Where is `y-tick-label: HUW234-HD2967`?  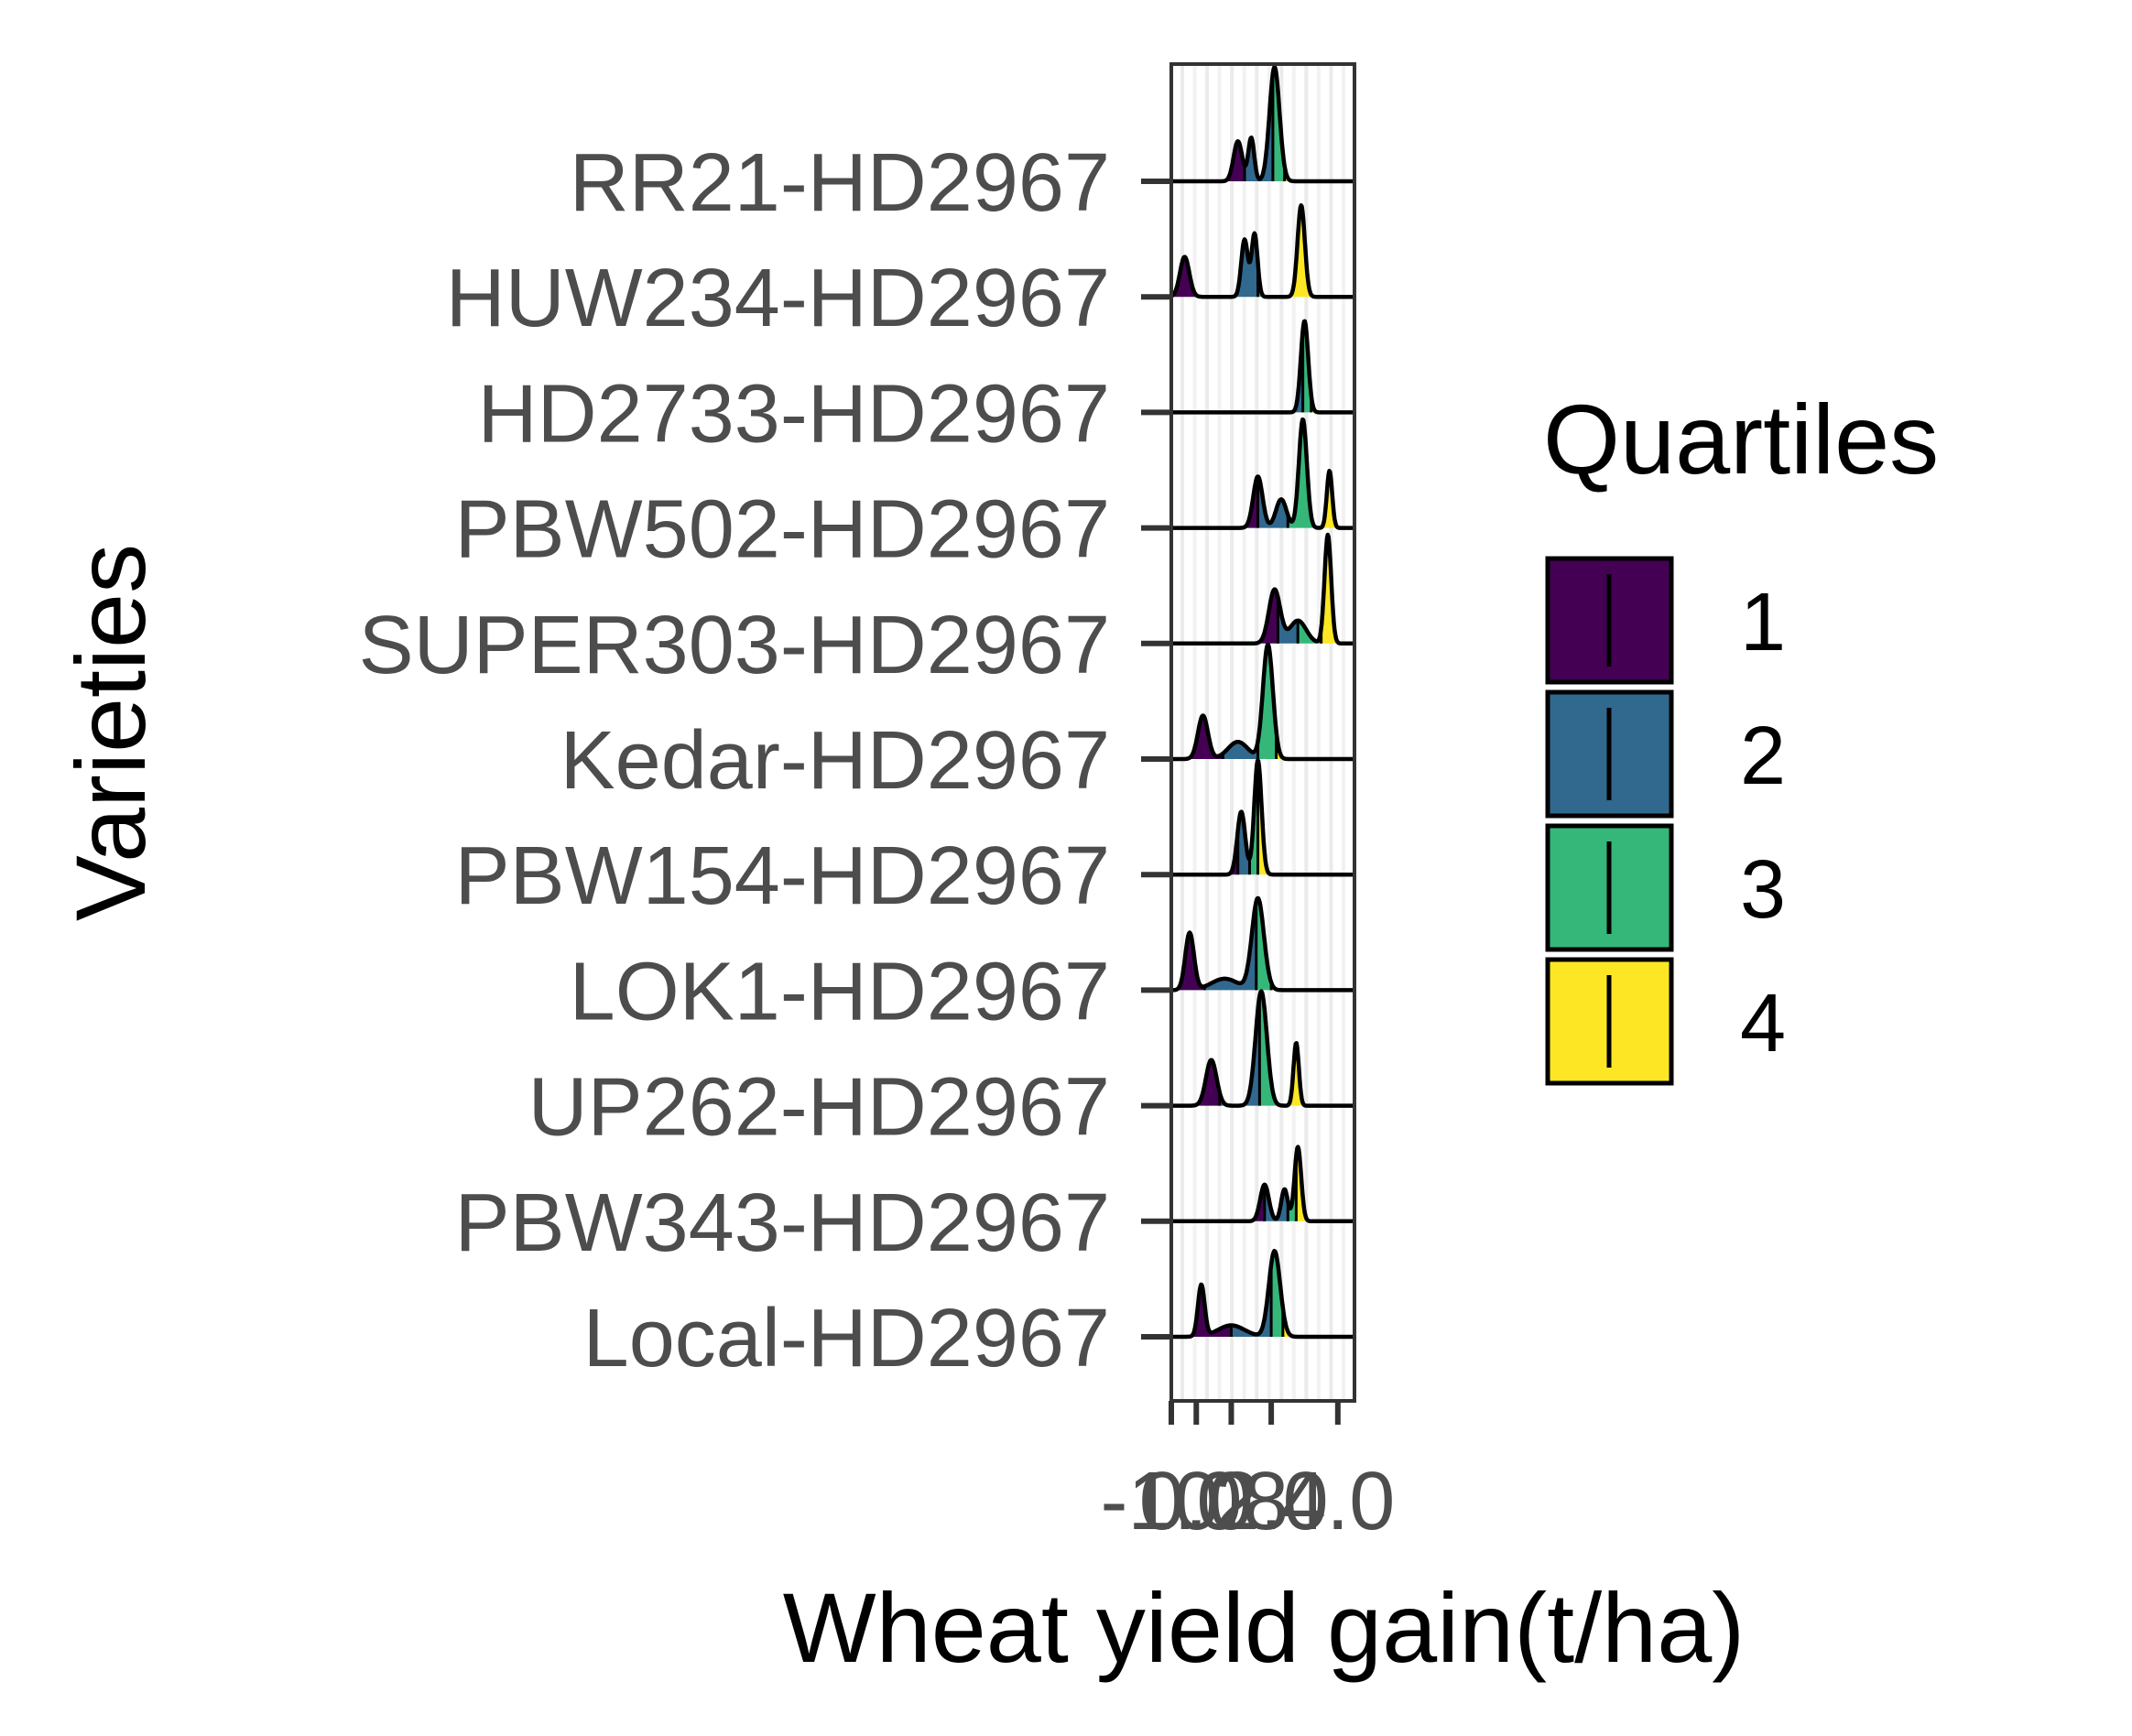
y-tick-label: HUW234-HD2967 is located at coordinates (778, 298).